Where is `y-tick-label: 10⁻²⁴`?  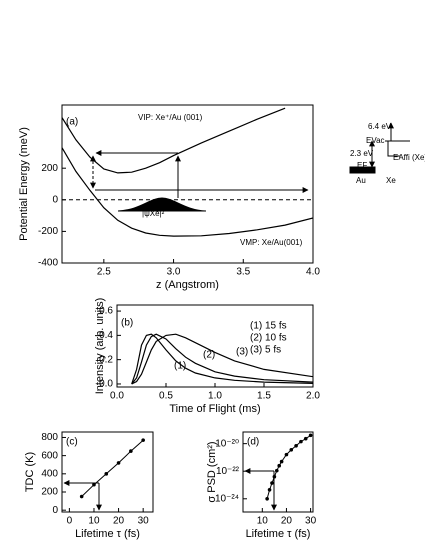 y-tick-label: 10⁻²⁴ is located at coordinates (227, 498).